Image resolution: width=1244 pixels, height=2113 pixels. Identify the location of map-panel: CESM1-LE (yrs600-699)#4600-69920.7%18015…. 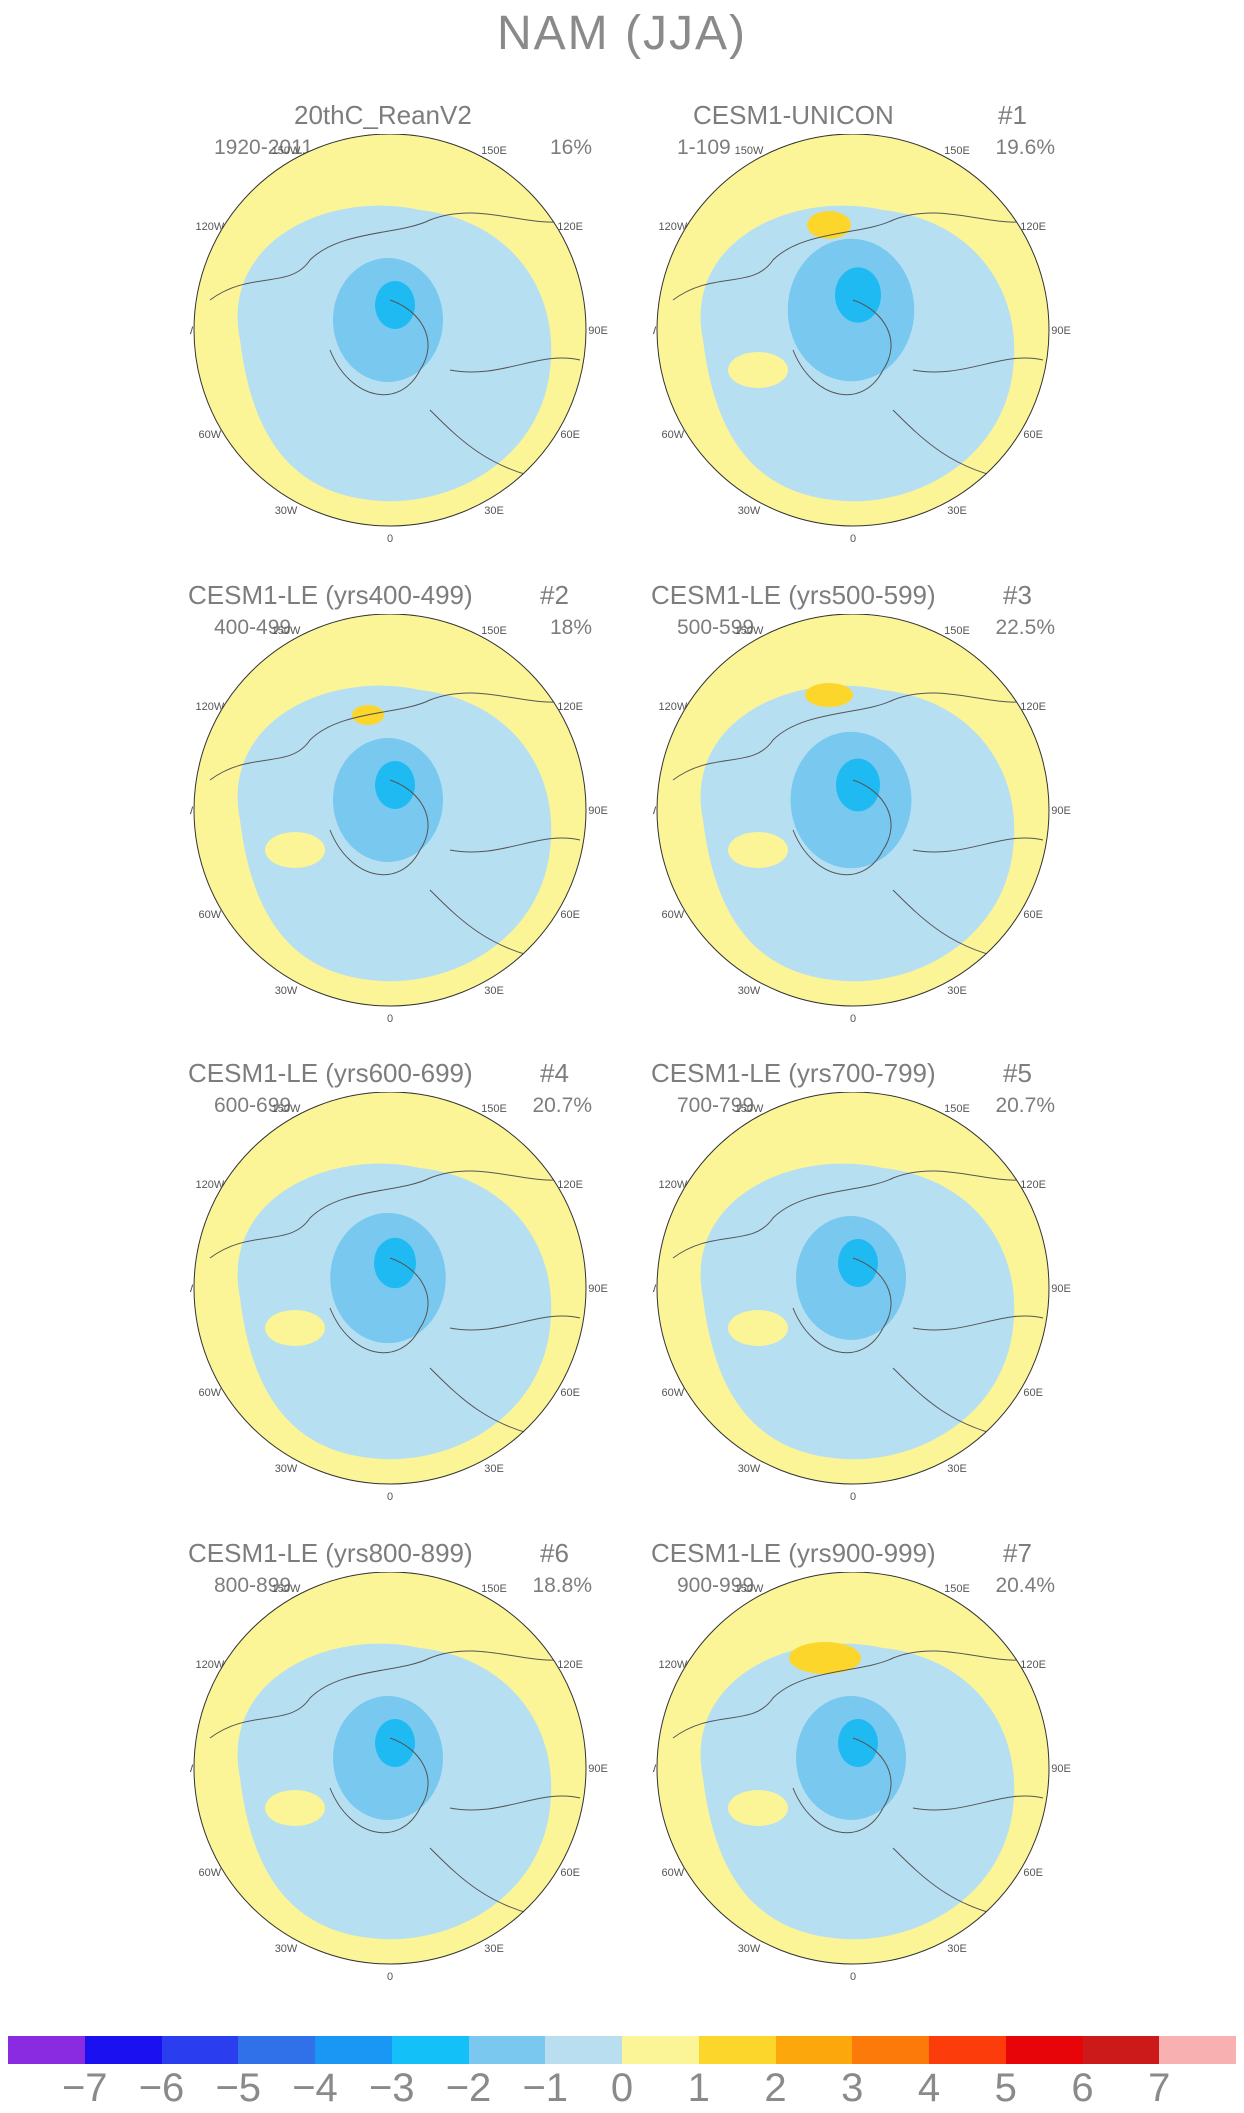
(399, 1293).